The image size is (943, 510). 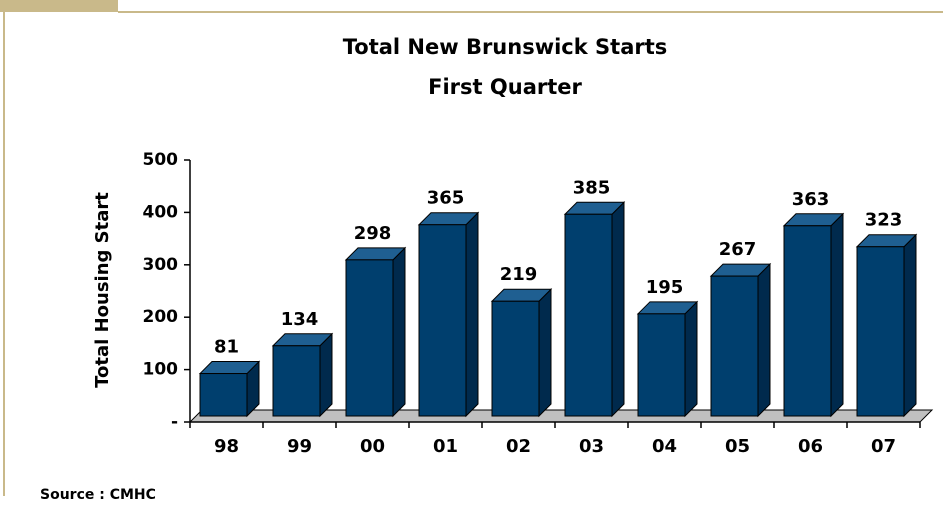 I want to click on value-label: 267, so click(x=738, y=249).